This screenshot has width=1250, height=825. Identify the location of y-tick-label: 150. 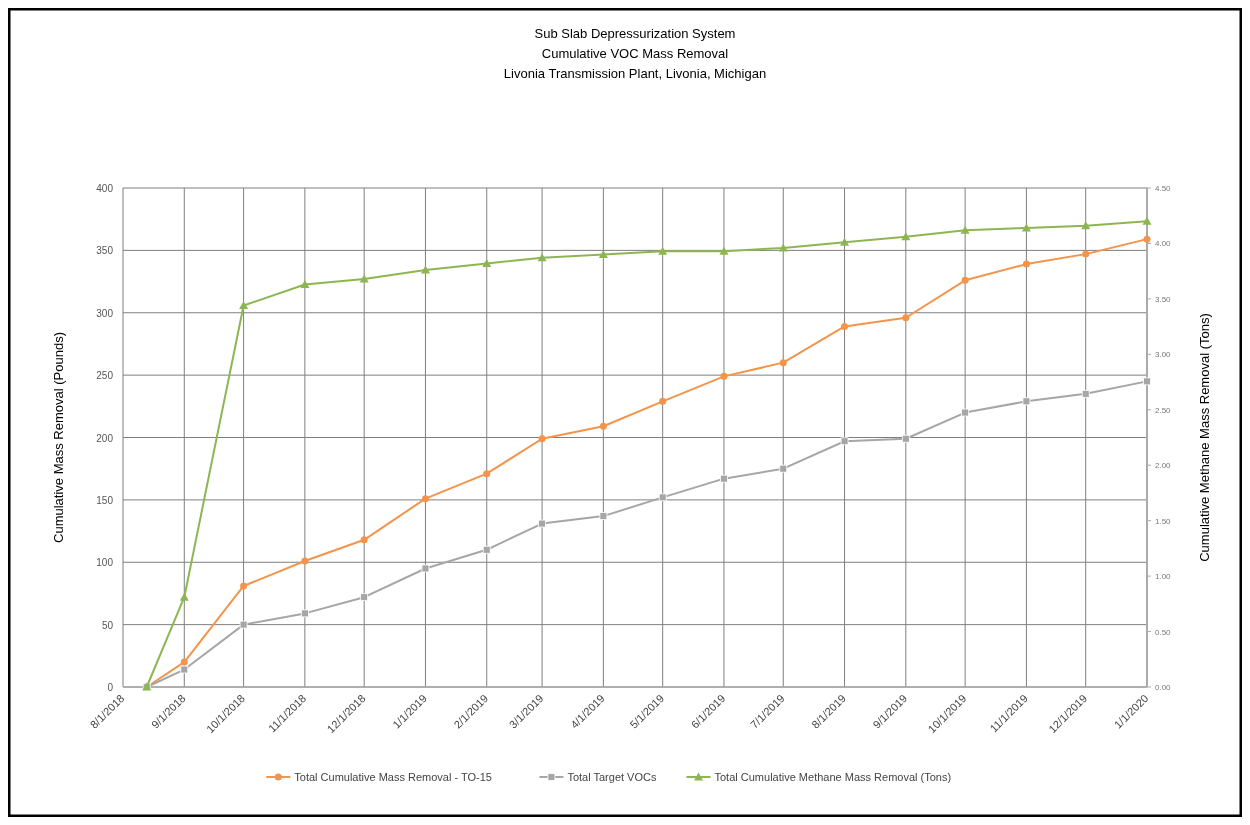
(105, 500).